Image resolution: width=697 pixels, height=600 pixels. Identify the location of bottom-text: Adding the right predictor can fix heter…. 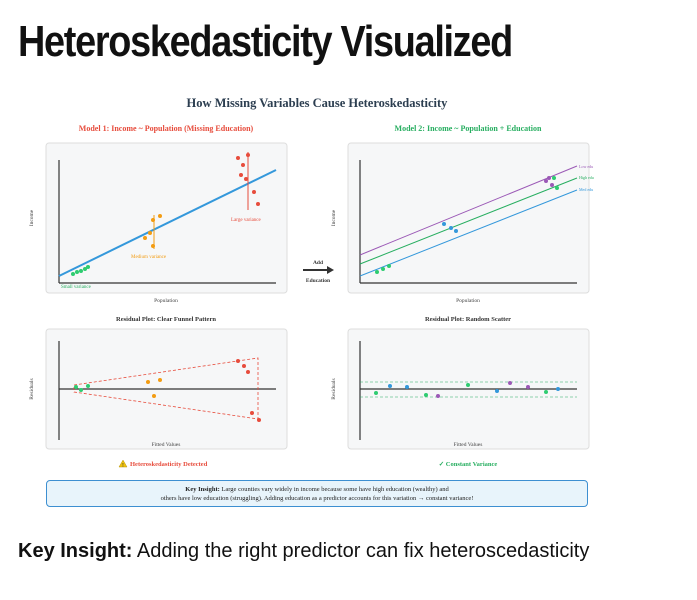
(361, 551).